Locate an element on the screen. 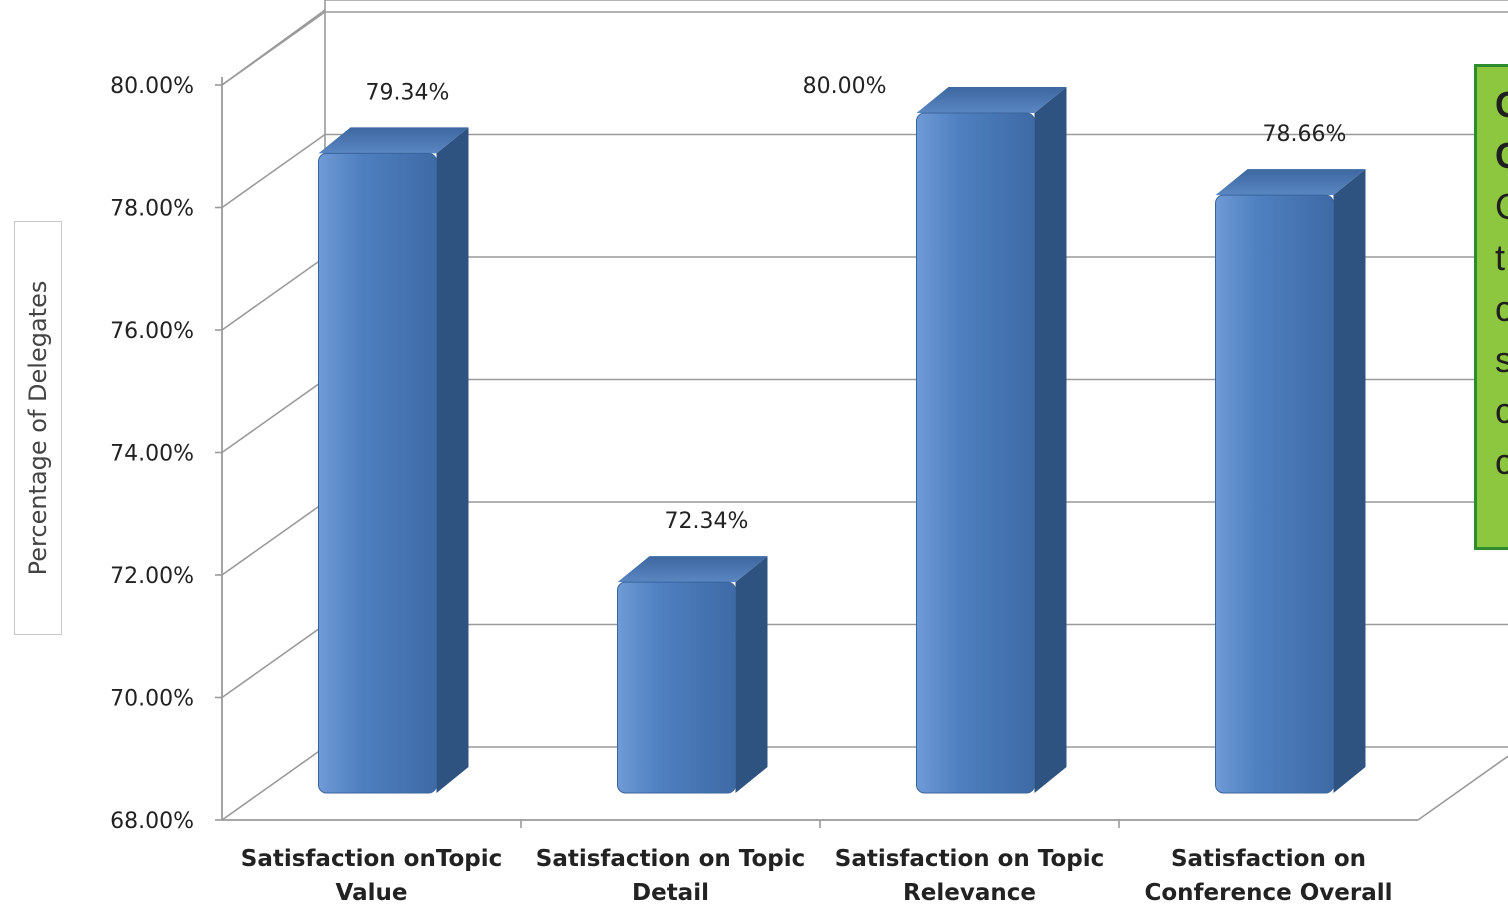  note-box: C C C t c s c c is located at coordinates (1491, 307).